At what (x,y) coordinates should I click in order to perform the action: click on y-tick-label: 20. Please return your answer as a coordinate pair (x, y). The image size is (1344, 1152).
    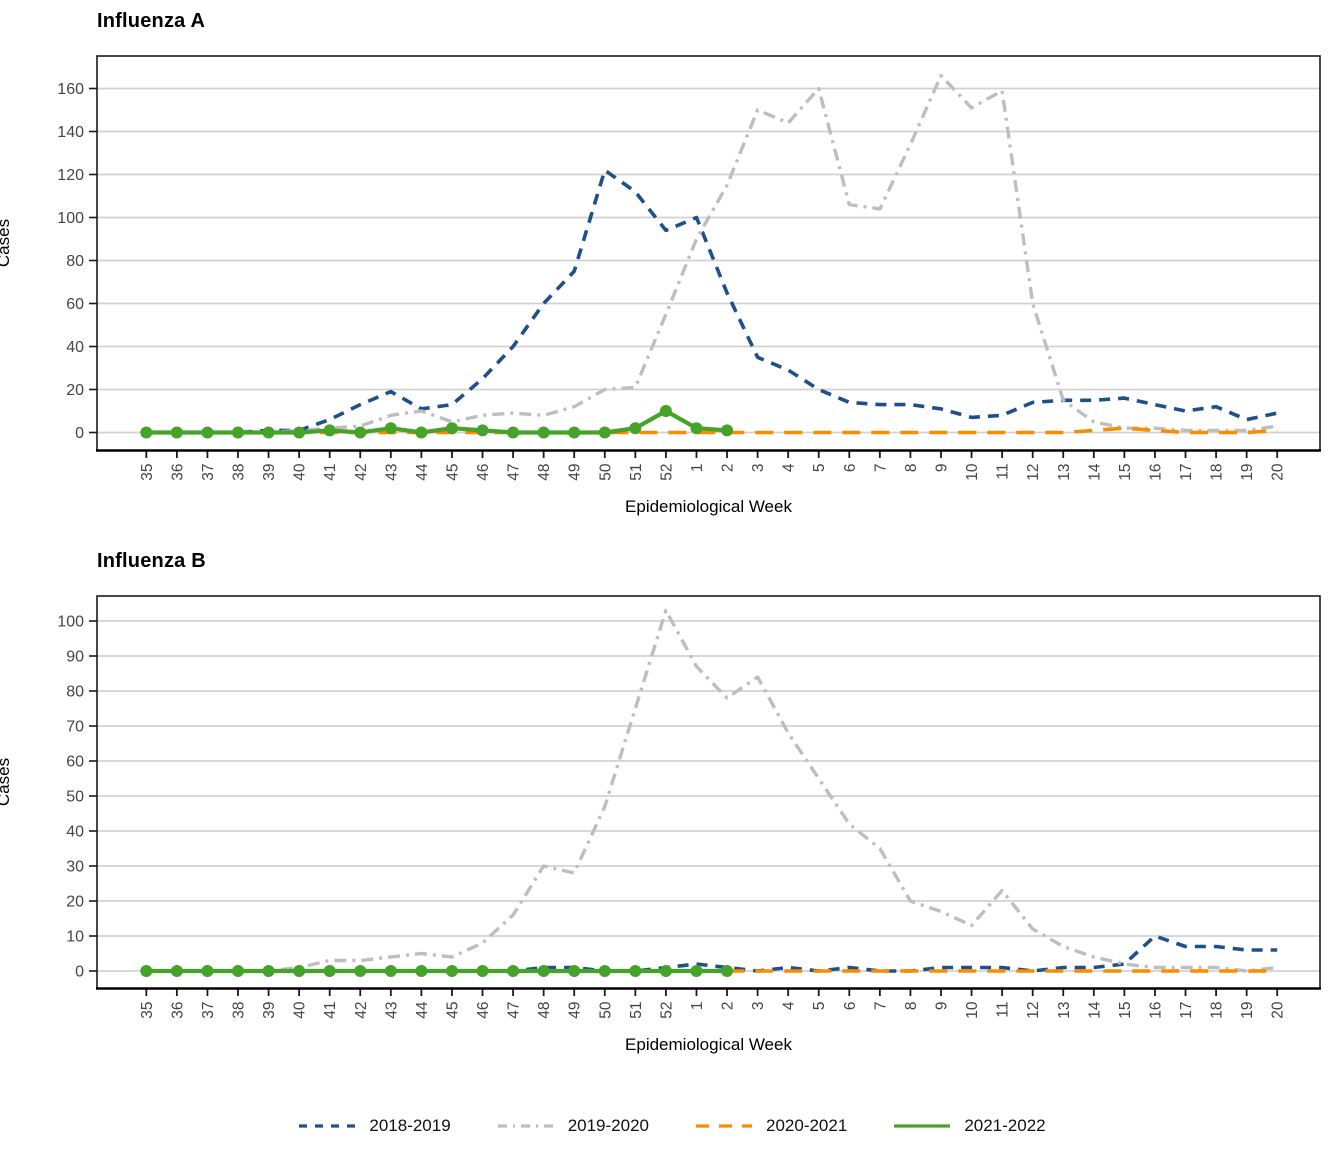
    Looking at the image, I should click on (75, 902).